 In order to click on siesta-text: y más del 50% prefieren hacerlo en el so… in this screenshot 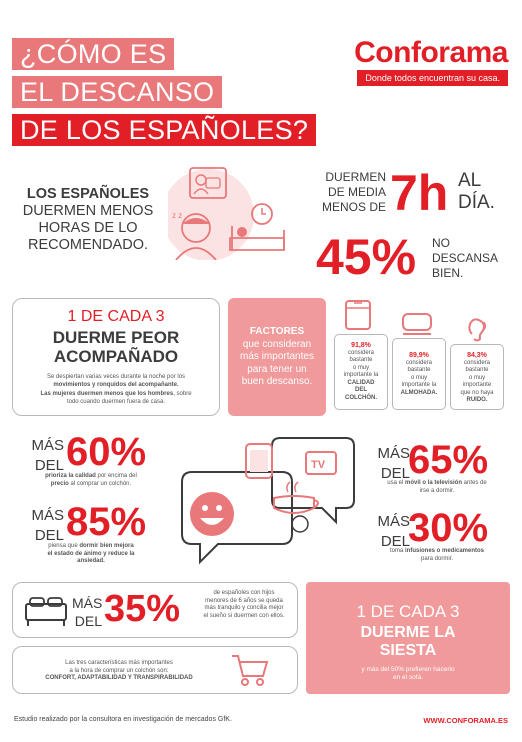, I will do `click(408, 674)`.